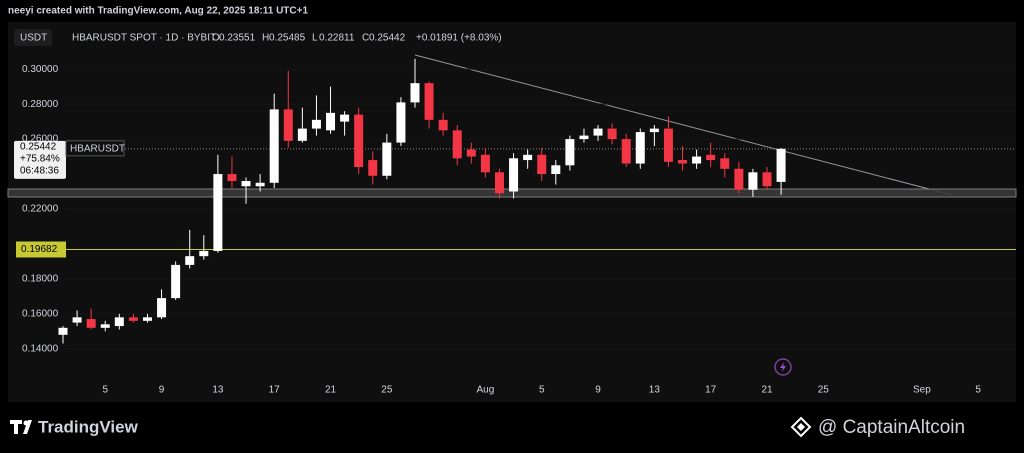 The image size is (1024, 453). What do you see at coordinates (97, 148) in the screenshot?
I see `symbol-label: HBARUSDT` at bounding box center [97, 148].